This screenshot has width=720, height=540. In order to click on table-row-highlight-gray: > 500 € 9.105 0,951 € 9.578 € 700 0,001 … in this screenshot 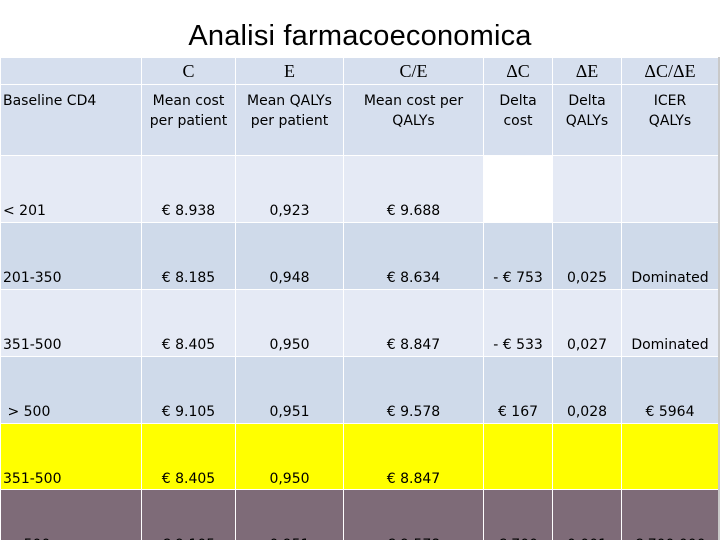, I will do `click(359, 514)`.